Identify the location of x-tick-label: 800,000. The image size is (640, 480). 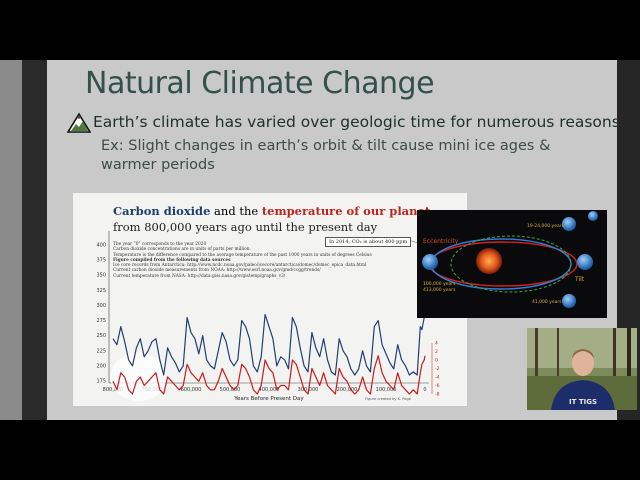
(113, 390).